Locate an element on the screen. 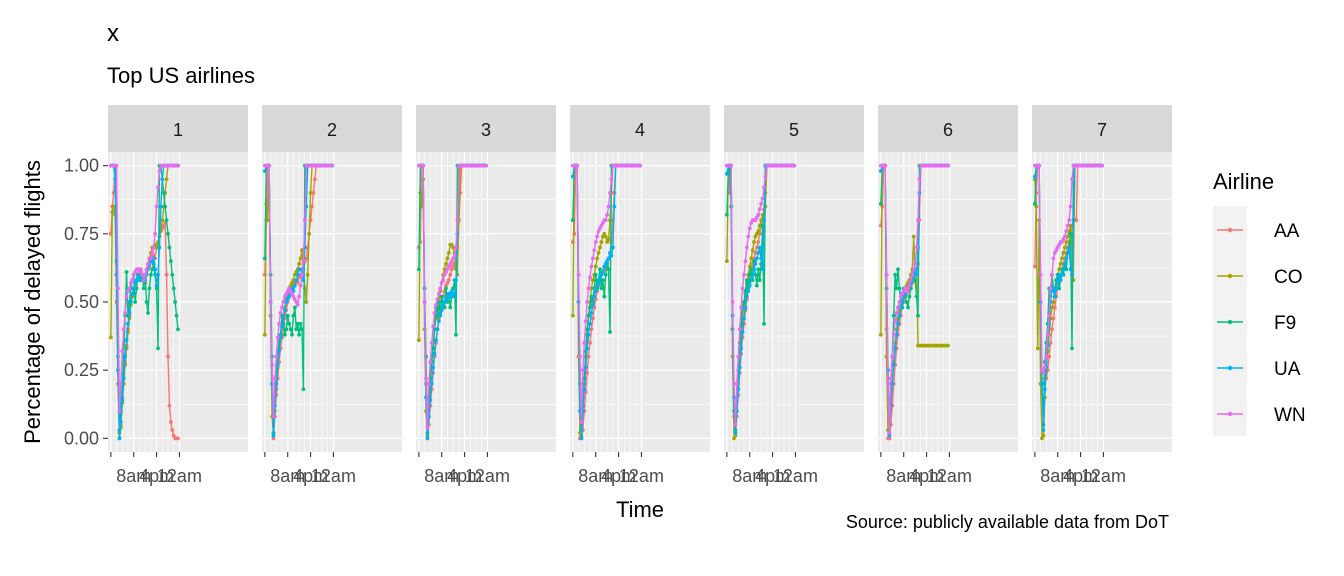 Image resolution: width=1344 pixels, height=576 pixels. facet-strip-label: 1 is located at coordinates (178, 130).